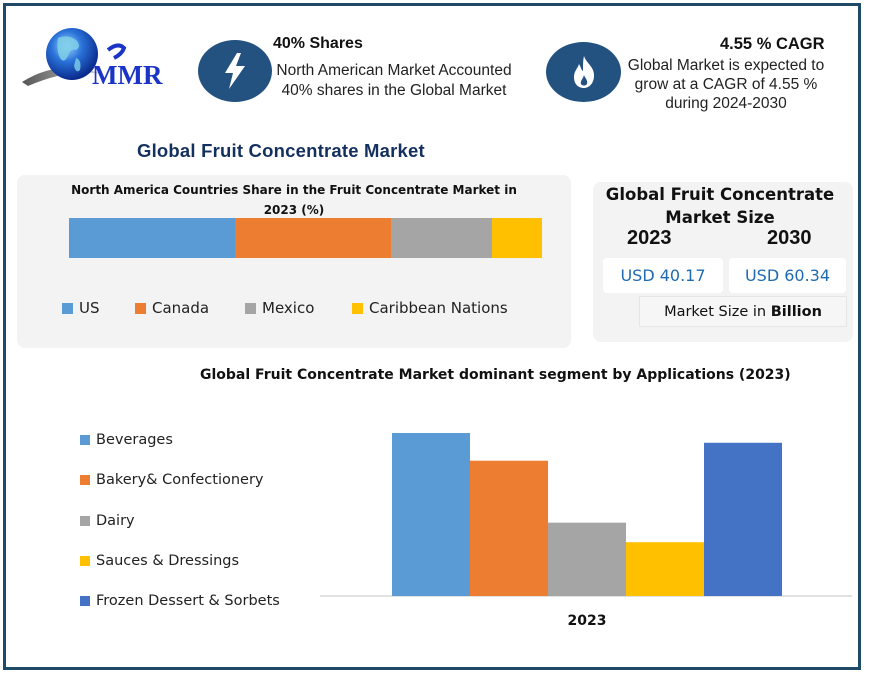 The height and width of the screenshot is (674, 869). Describe the element at coordinates (587, 621) in the screenshot. I see `x-axis-label: 2023` at that location.